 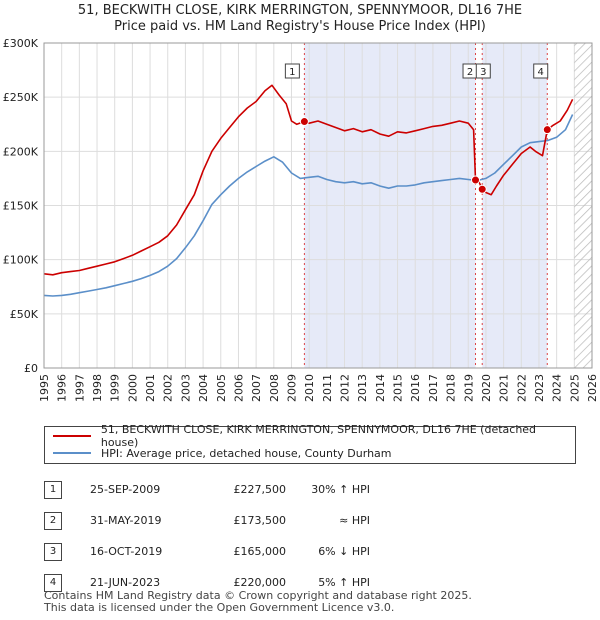 What do you see at coordinates (115, 388) in the screenshot?
I see `x-tick-label: 1999` at bounding box center [115, 388].